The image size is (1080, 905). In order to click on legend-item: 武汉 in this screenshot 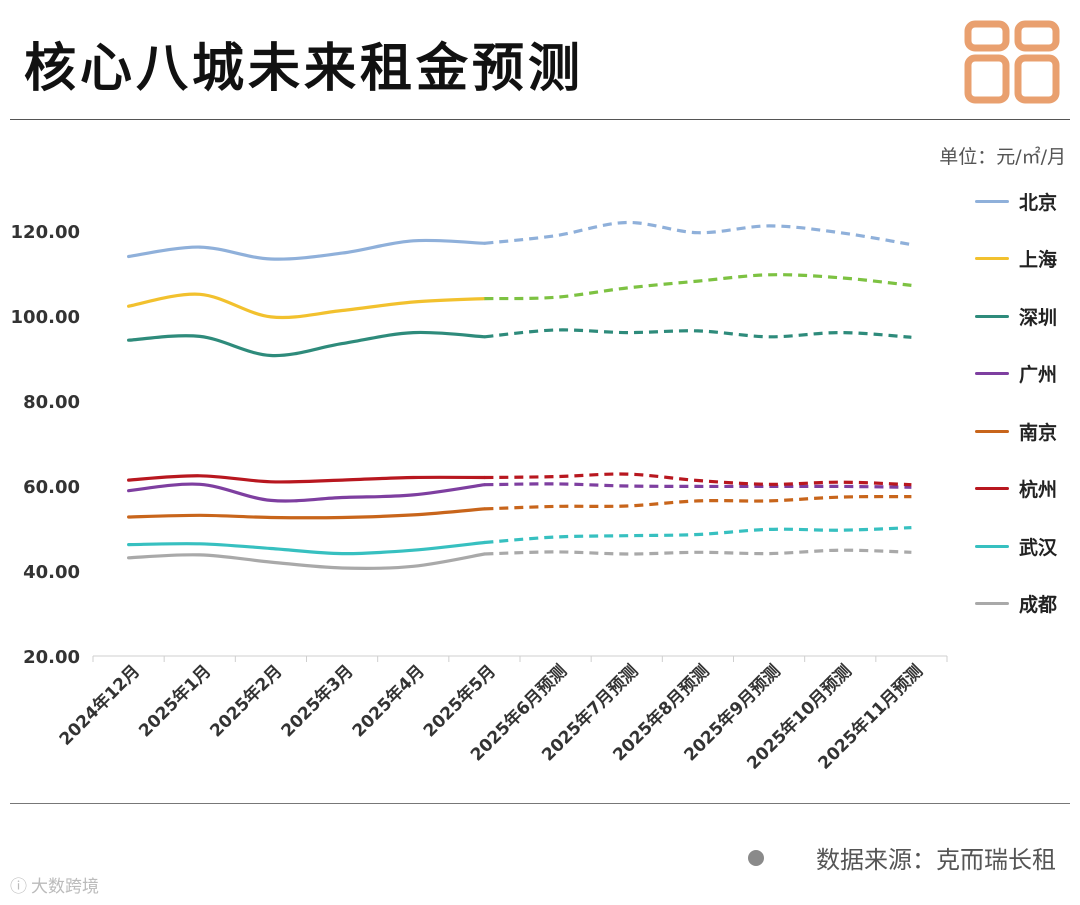, I will do `click(1025, 546)`.